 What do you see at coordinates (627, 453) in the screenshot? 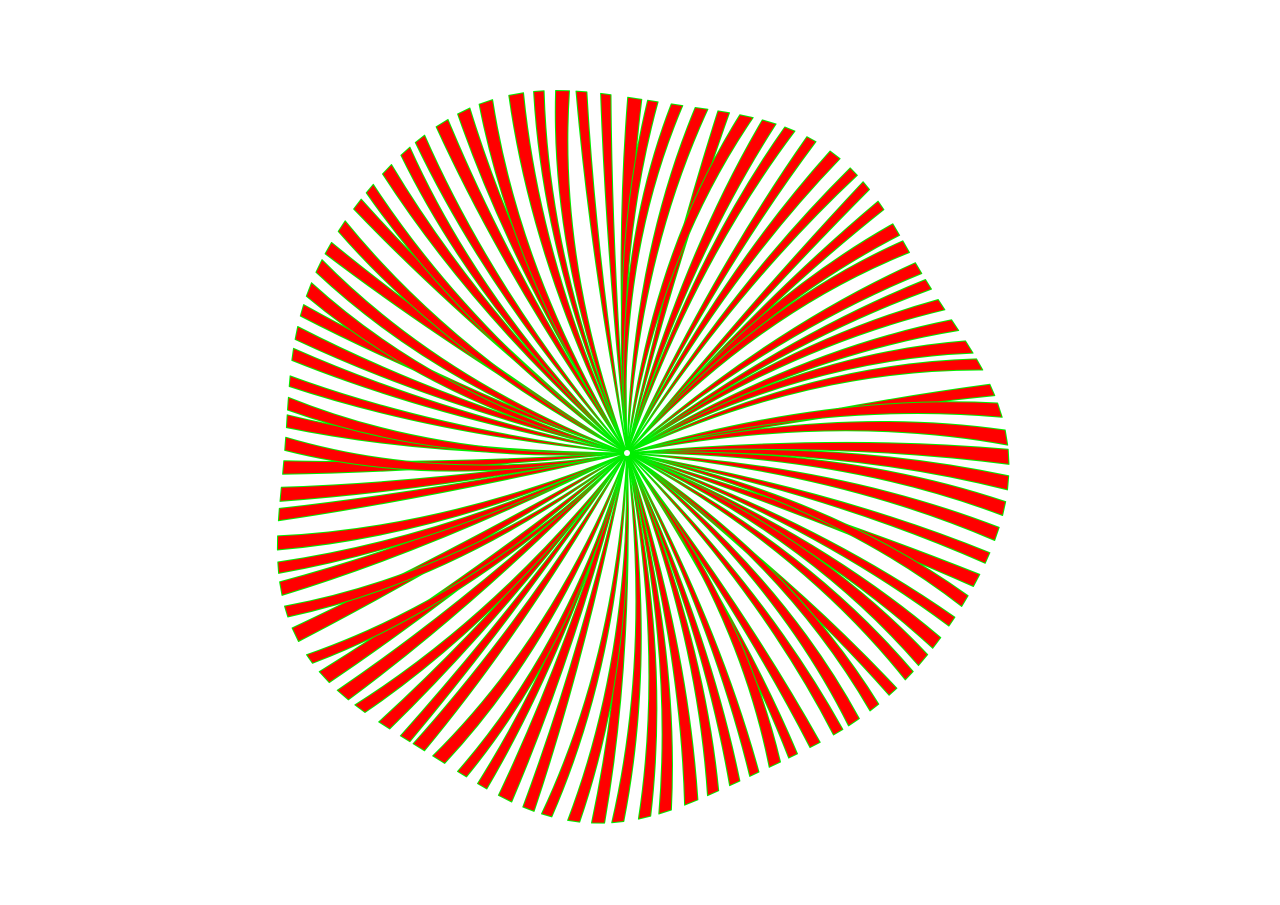
I see `center-dot` at bounding box center [627, 453].